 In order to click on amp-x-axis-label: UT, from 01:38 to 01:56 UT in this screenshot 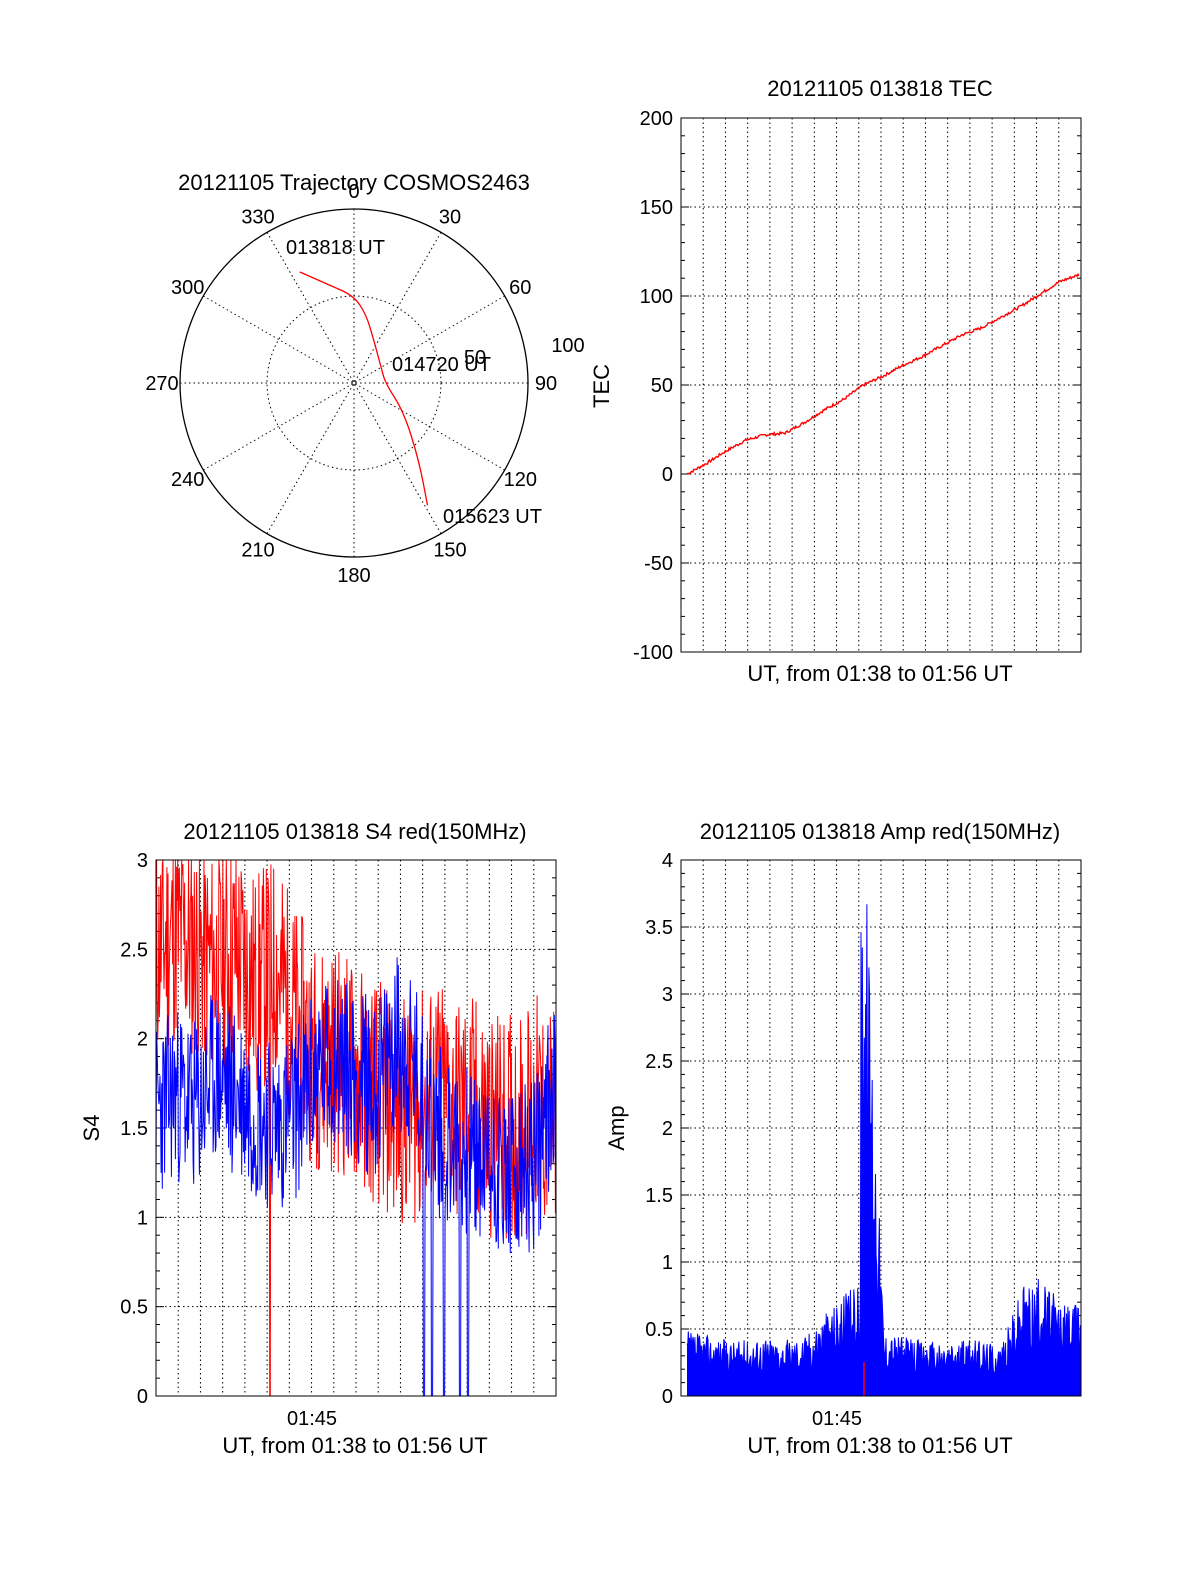, I will do `click(879, 1445)`.